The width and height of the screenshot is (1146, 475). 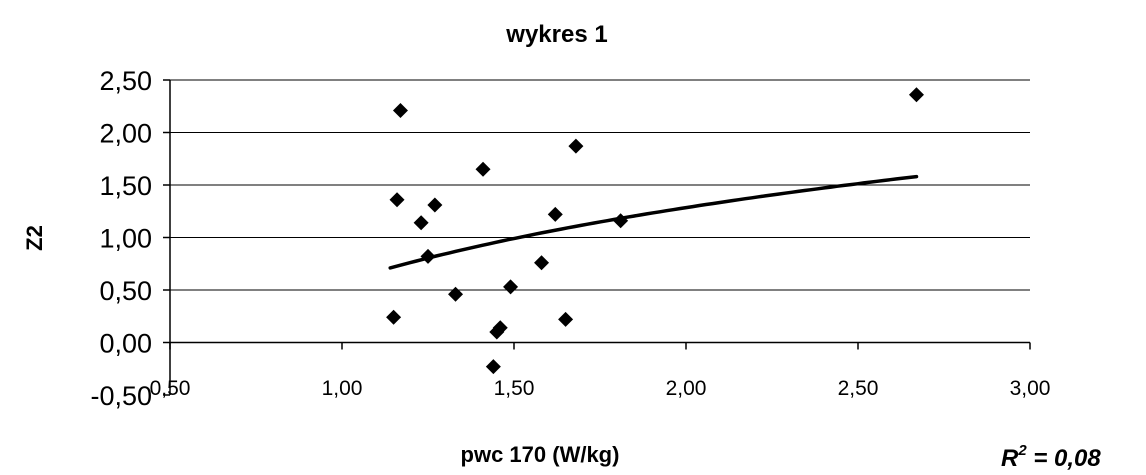 What do you see at coordinates (1010, 458) in the screenshot?
I see `r-squared-symbol: R` at bounding box center [1010, 458].